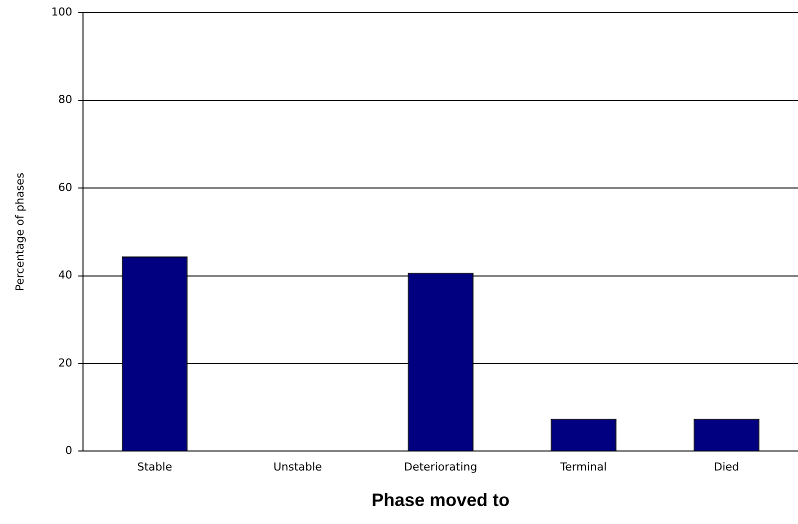 This screenshot has height=524, width=798. I want to click on x-axis-title: Phase moved to, so click(441, 500).